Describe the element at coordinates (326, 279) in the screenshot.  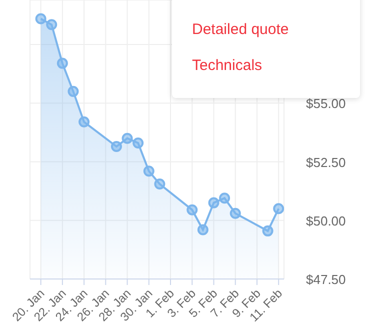
I see `y-tick-label: $47.50` at that location.